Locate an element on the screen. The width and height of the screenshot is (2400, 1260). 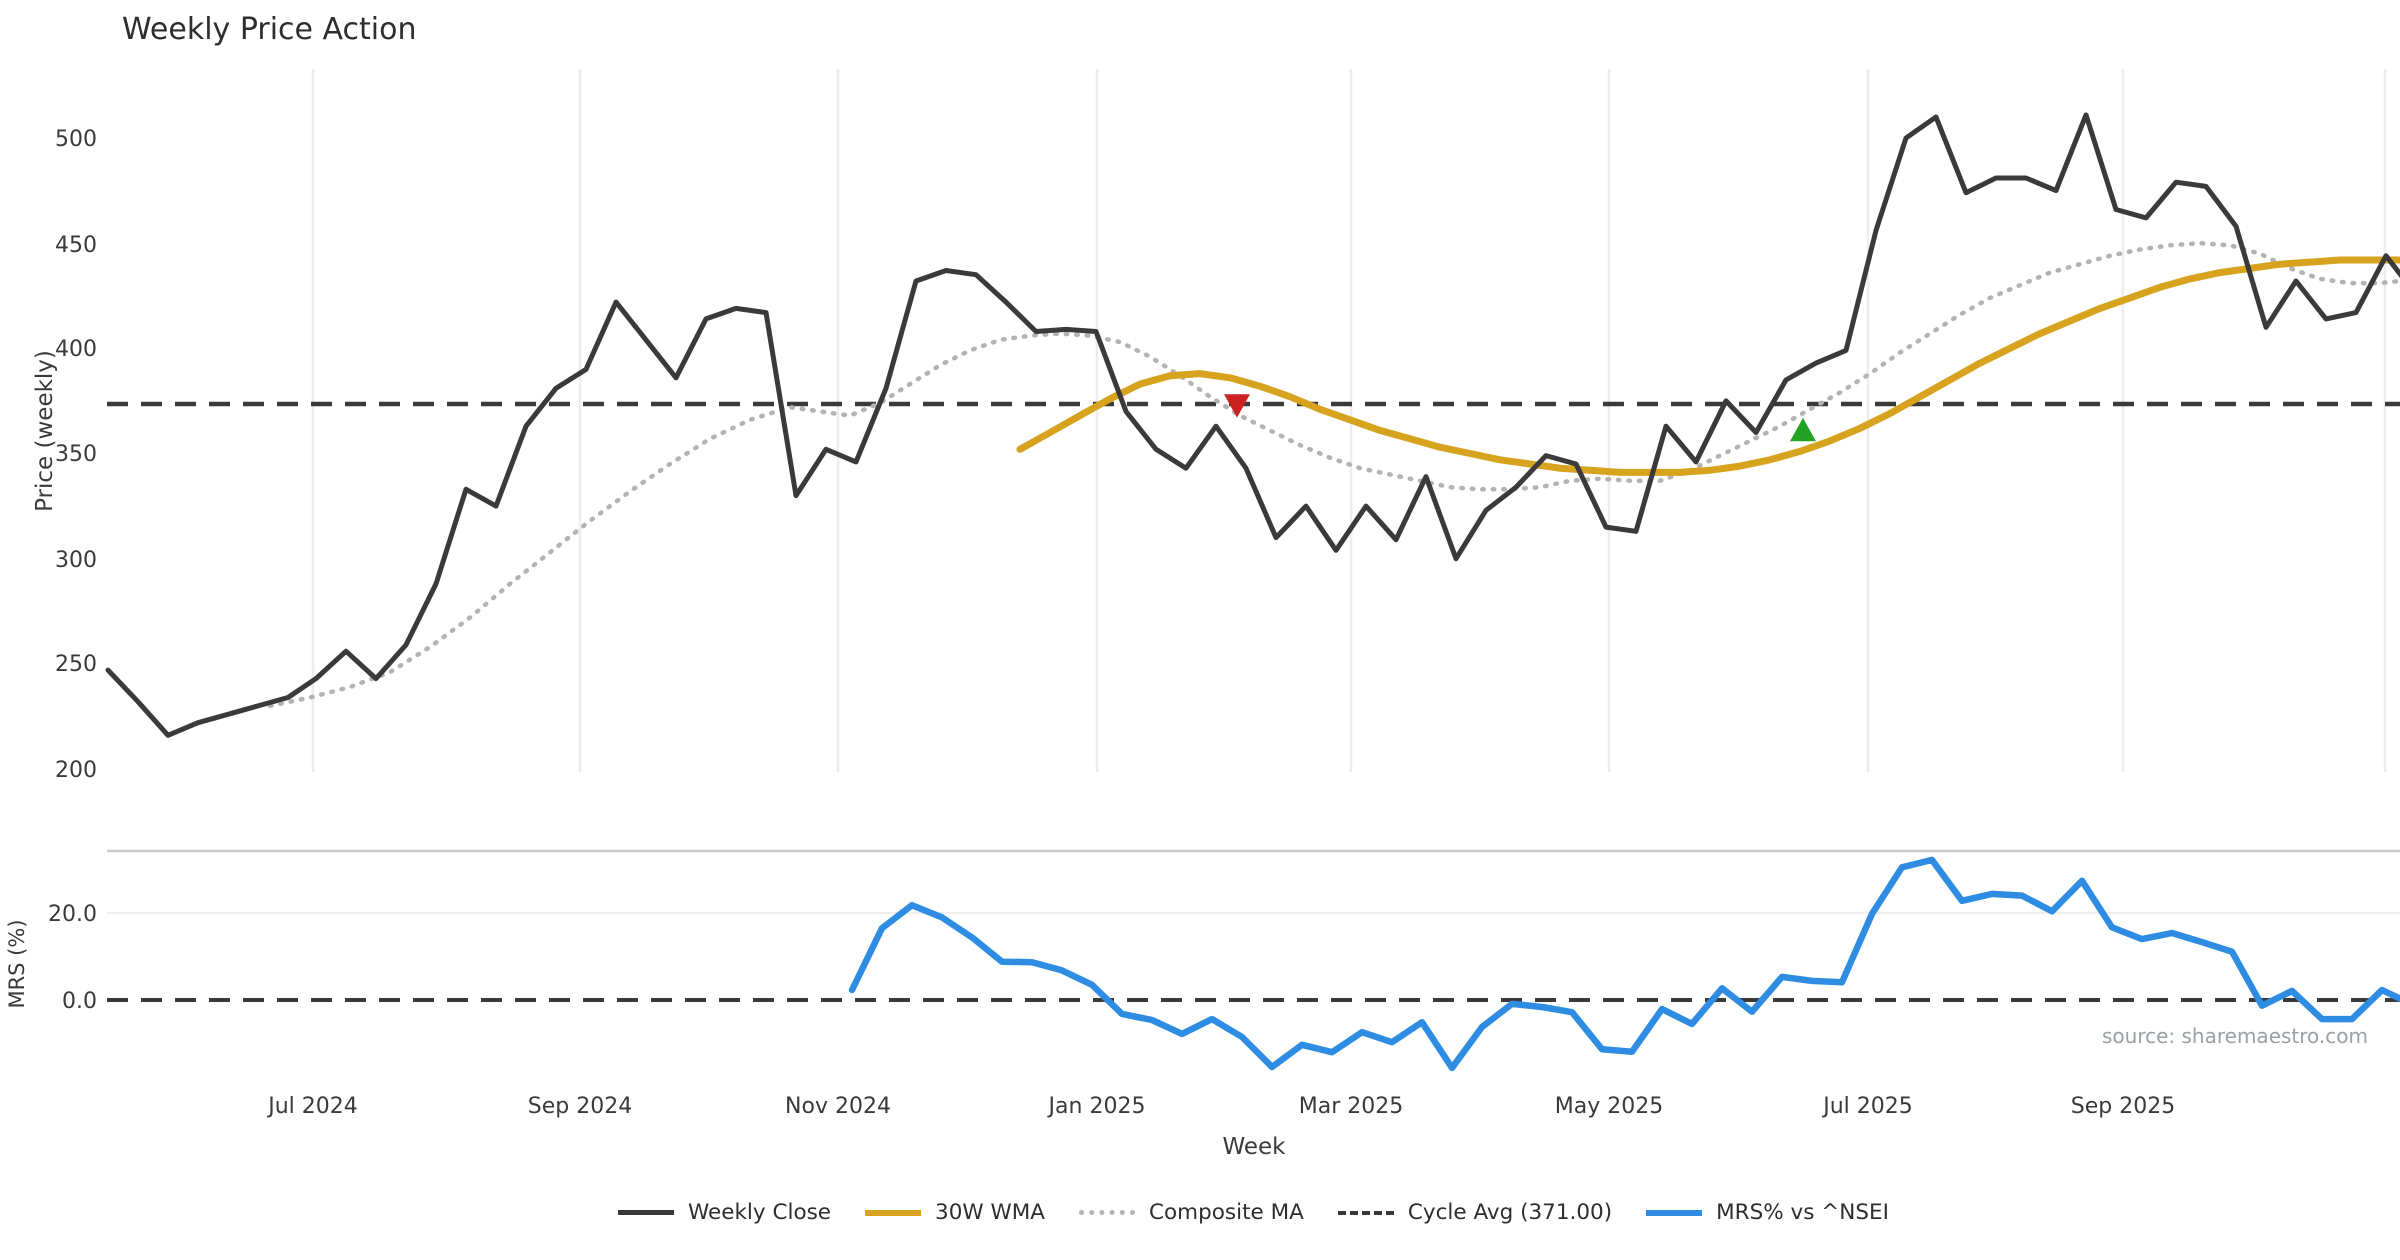
legend-item-cycle-avg-371-00-: Cycle Avg (371.00) is located at coordinates (1475, 1212).